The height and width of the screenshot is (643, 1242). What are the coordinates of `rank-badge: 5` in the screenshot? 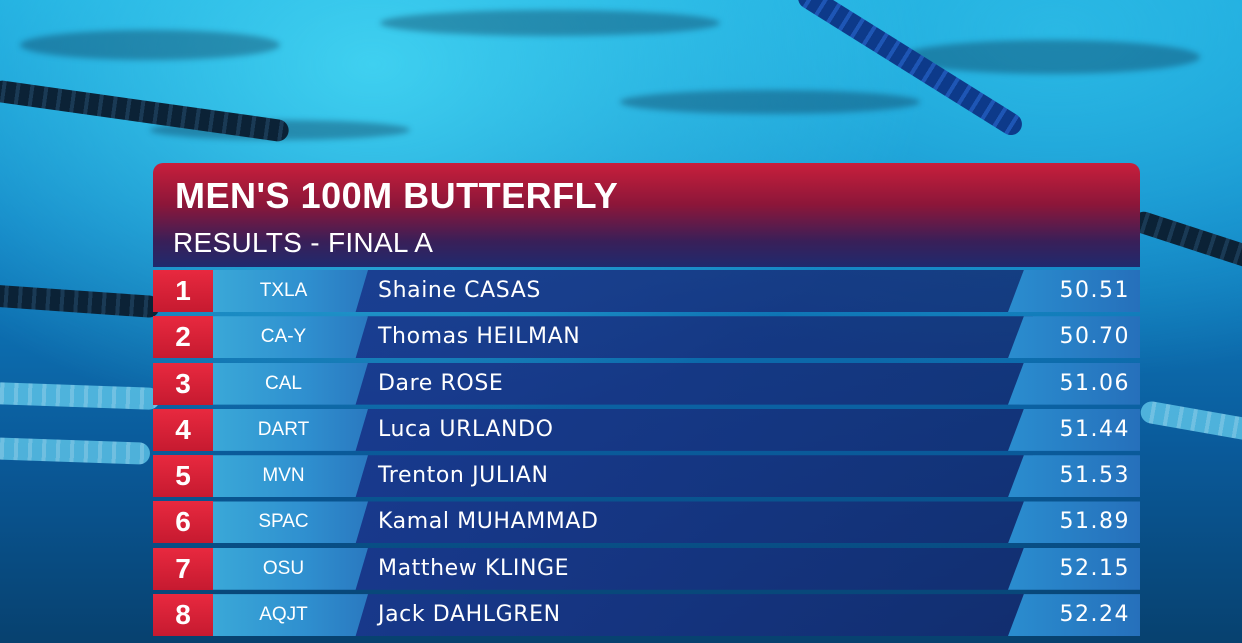 It's located at (183, 476).